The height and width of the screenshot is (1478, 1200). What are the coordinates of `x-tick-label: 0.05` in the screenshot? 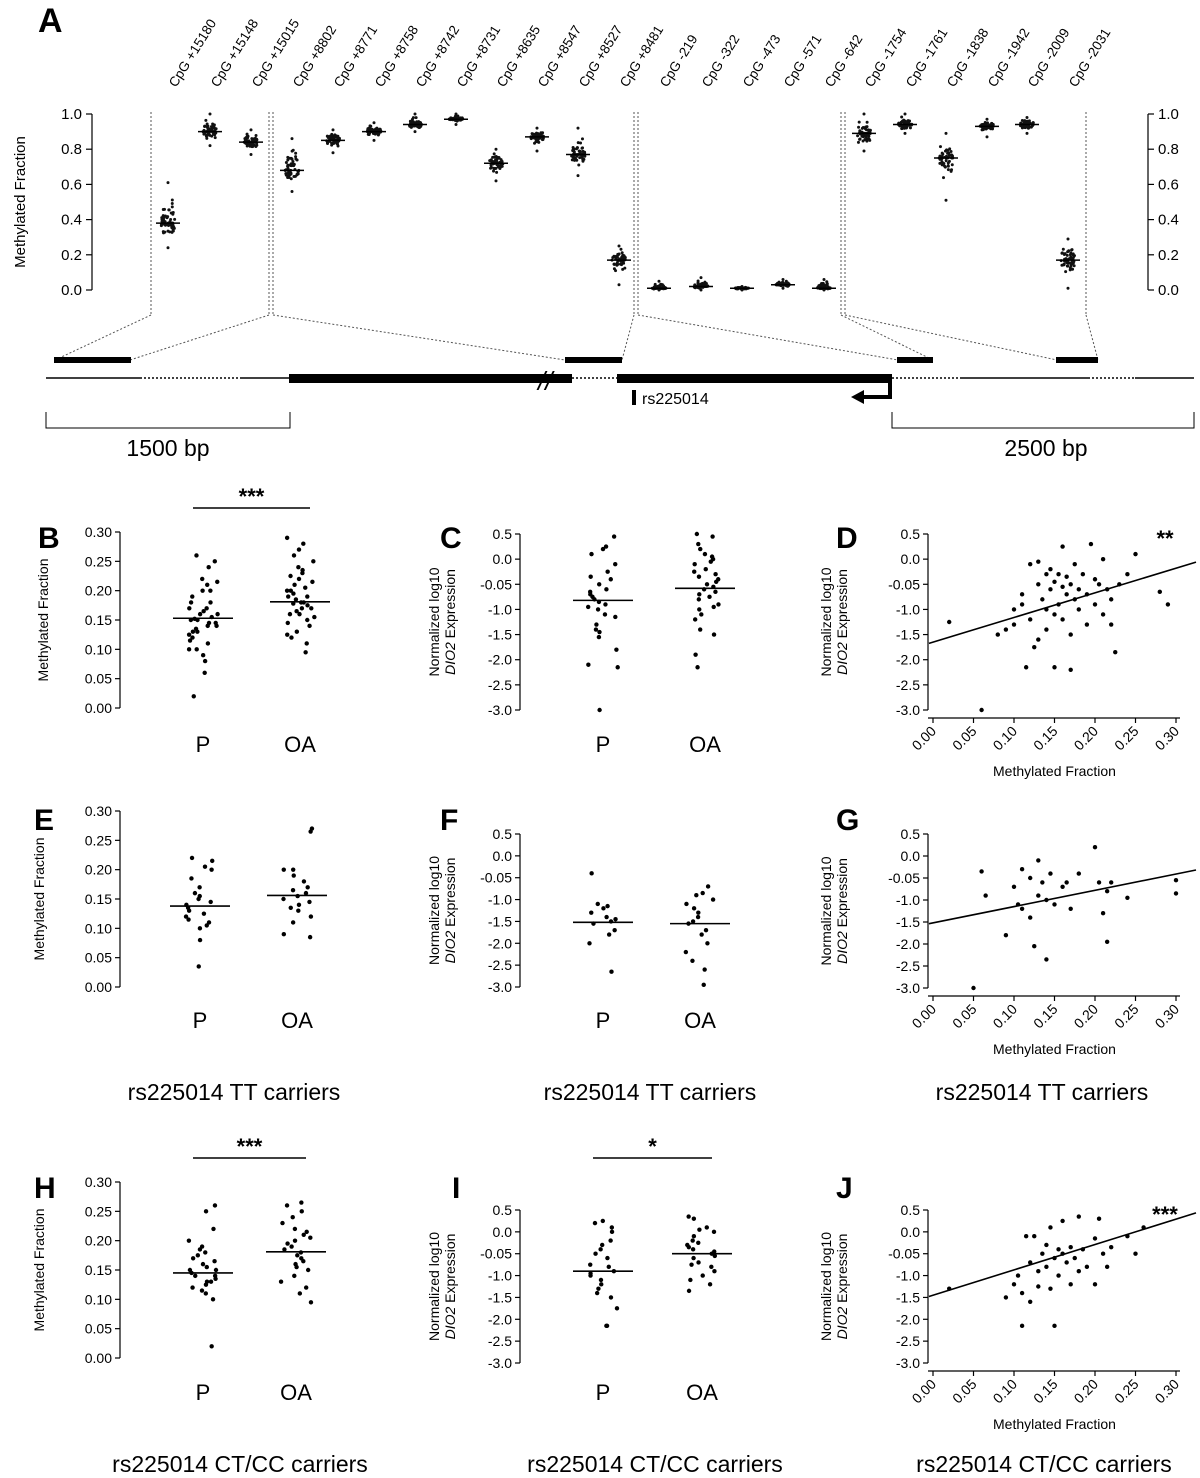 It's located at (964, 1391).